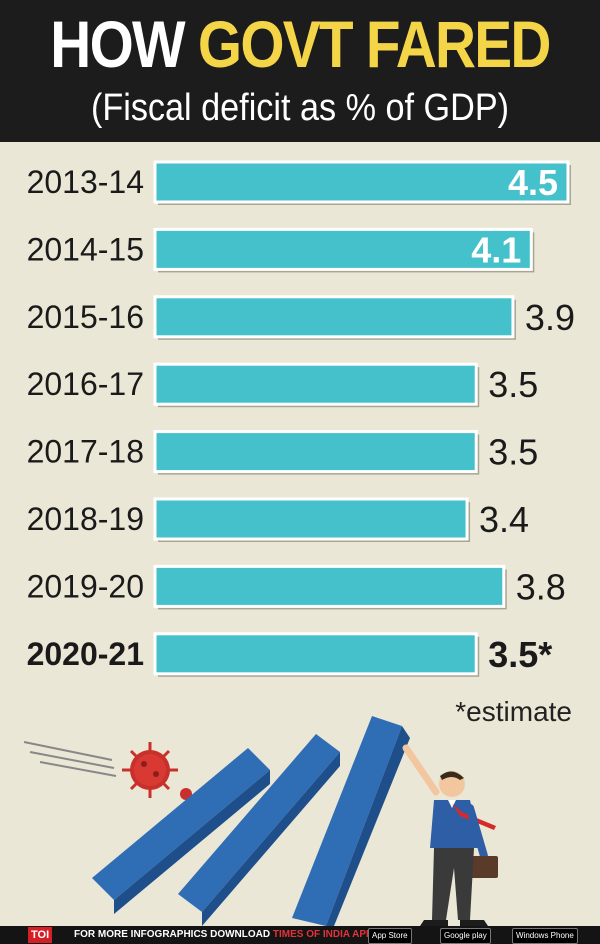 The height and width of the screenshot is (944, 600). I want to click on value-label: 3.4, so click(504, 519).